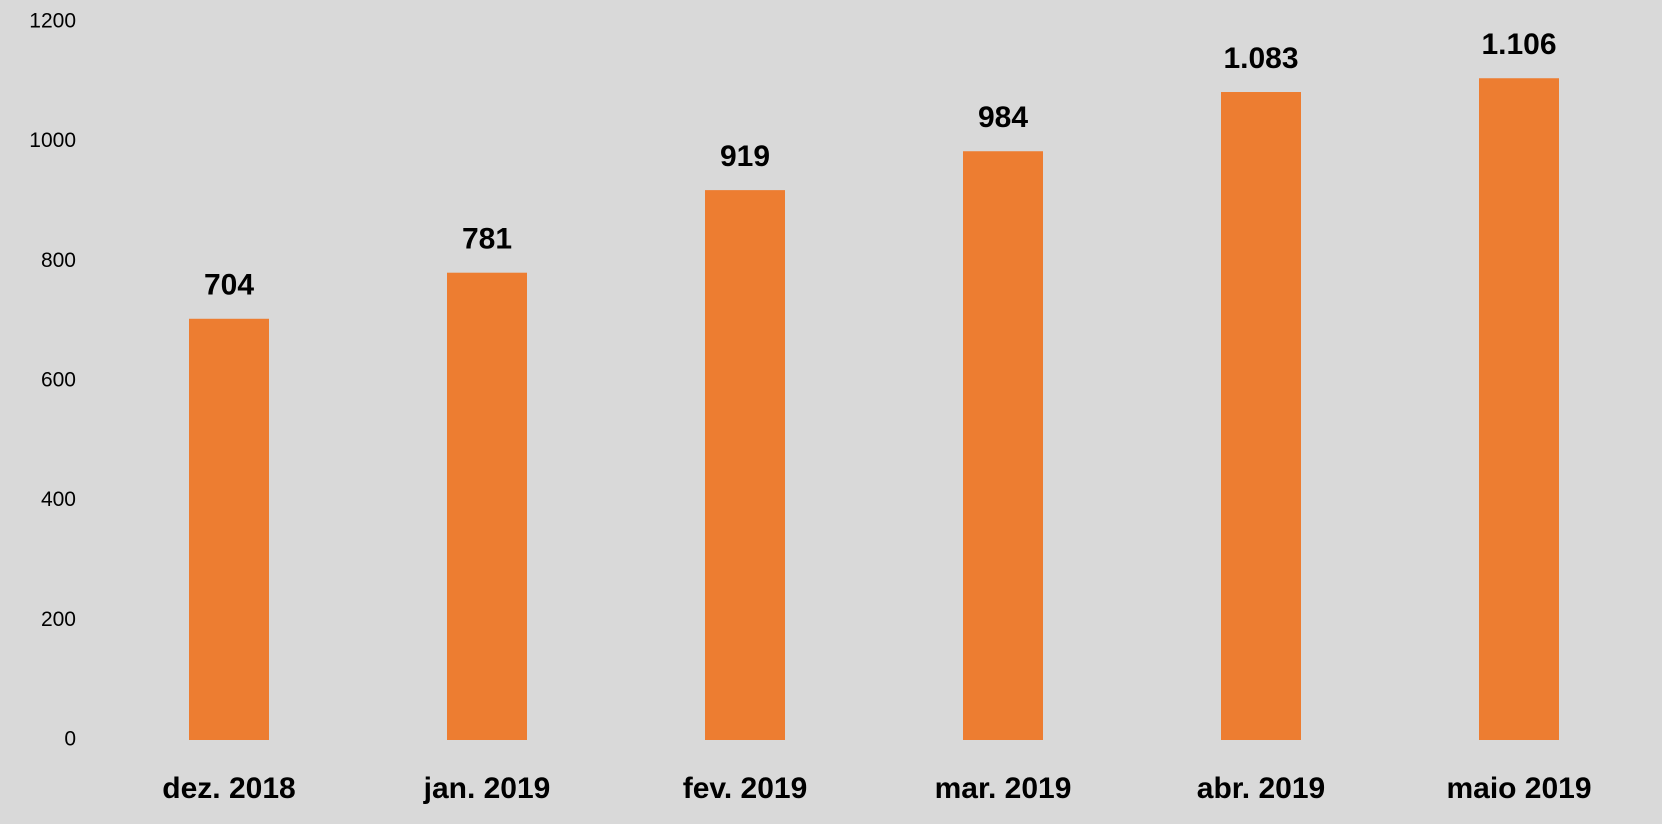  What do you see at coordinates (487, 239) in the screenshot?
I see `data-label: 781` at bounding box center [487, 239].